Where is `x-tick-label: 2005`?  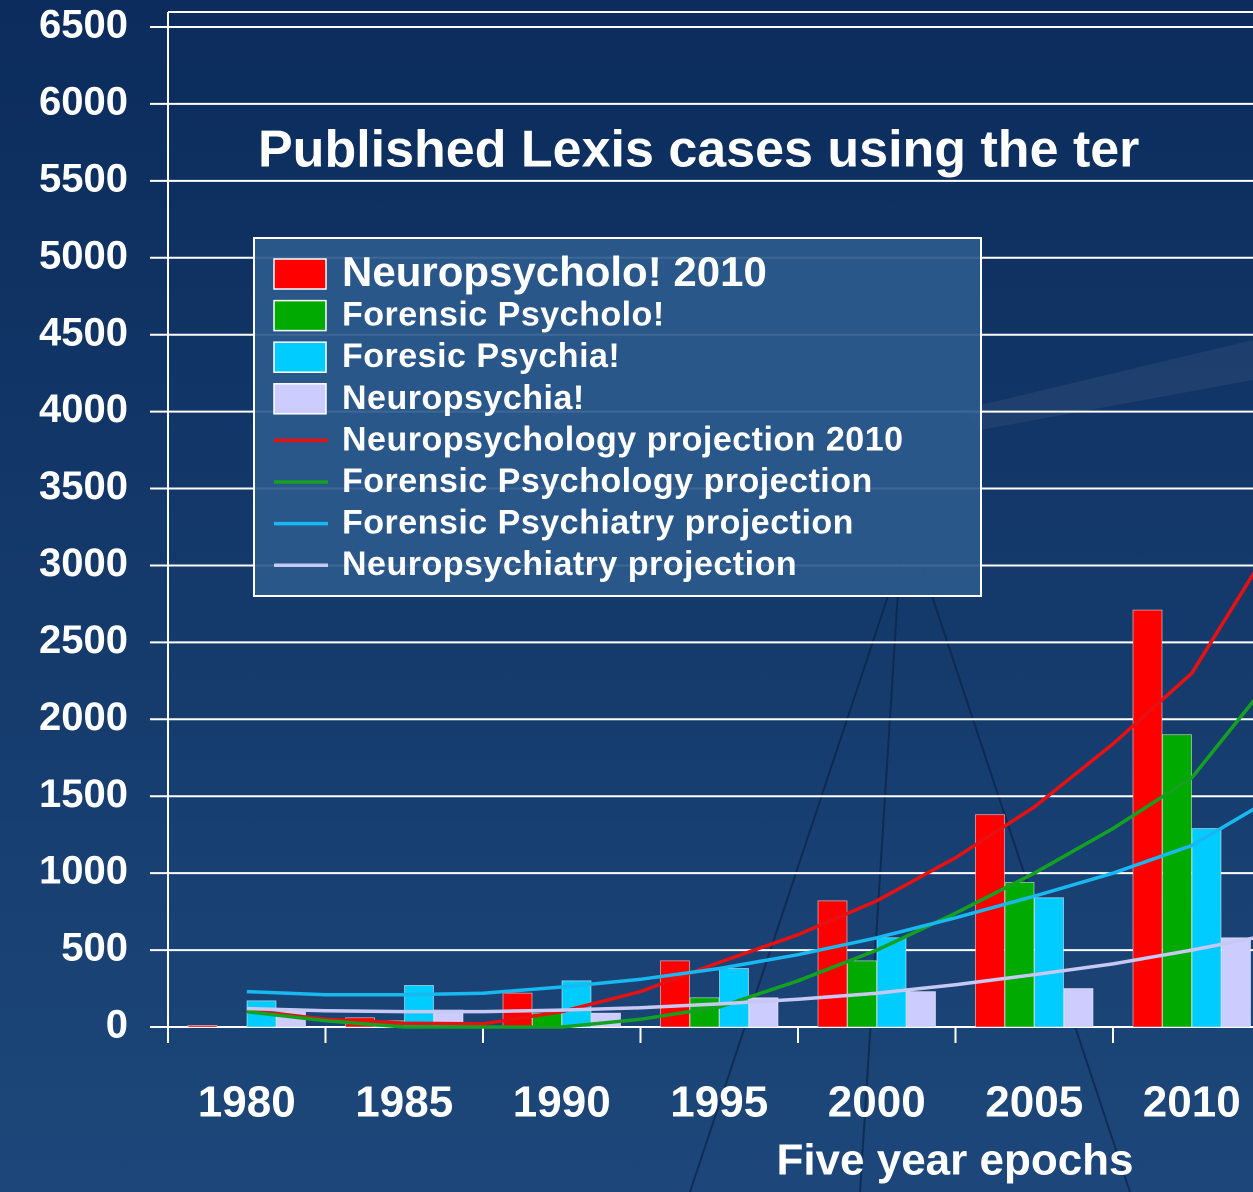 x-tick-label: 2005 is located at coordinates (1034, 1102).